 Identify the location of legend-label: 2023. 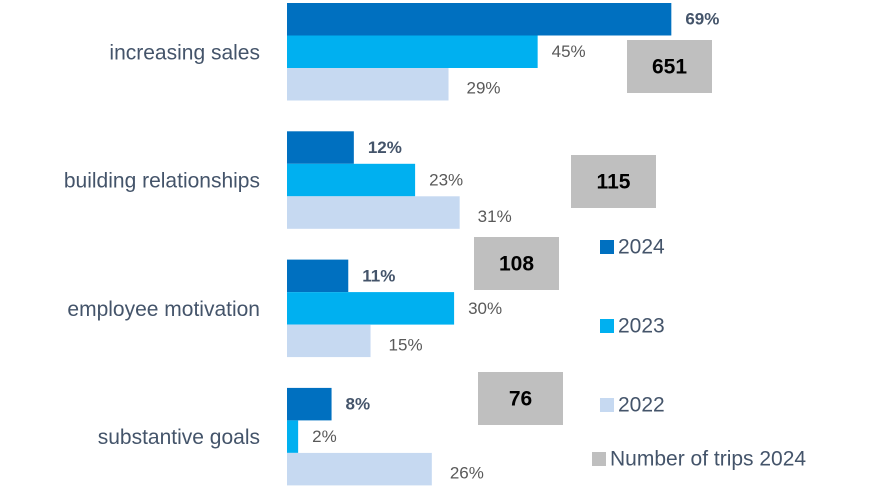
(641, 326).